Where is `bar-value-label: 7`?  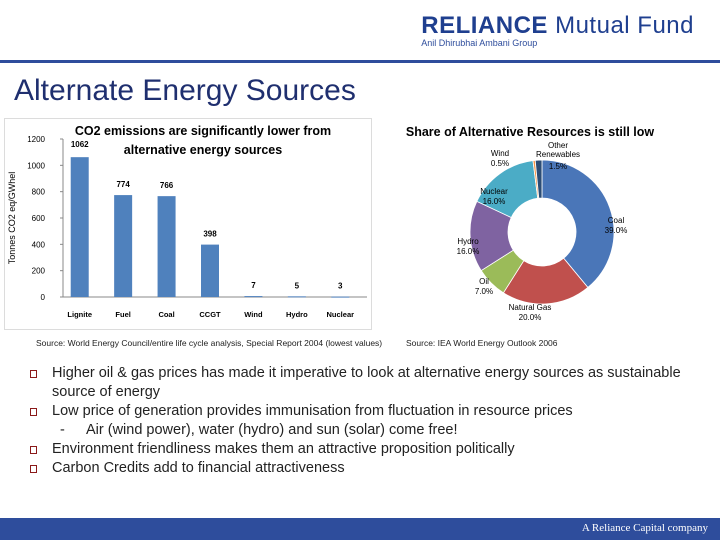 bar-value-label: 7 is located at coordinates (253, 285).